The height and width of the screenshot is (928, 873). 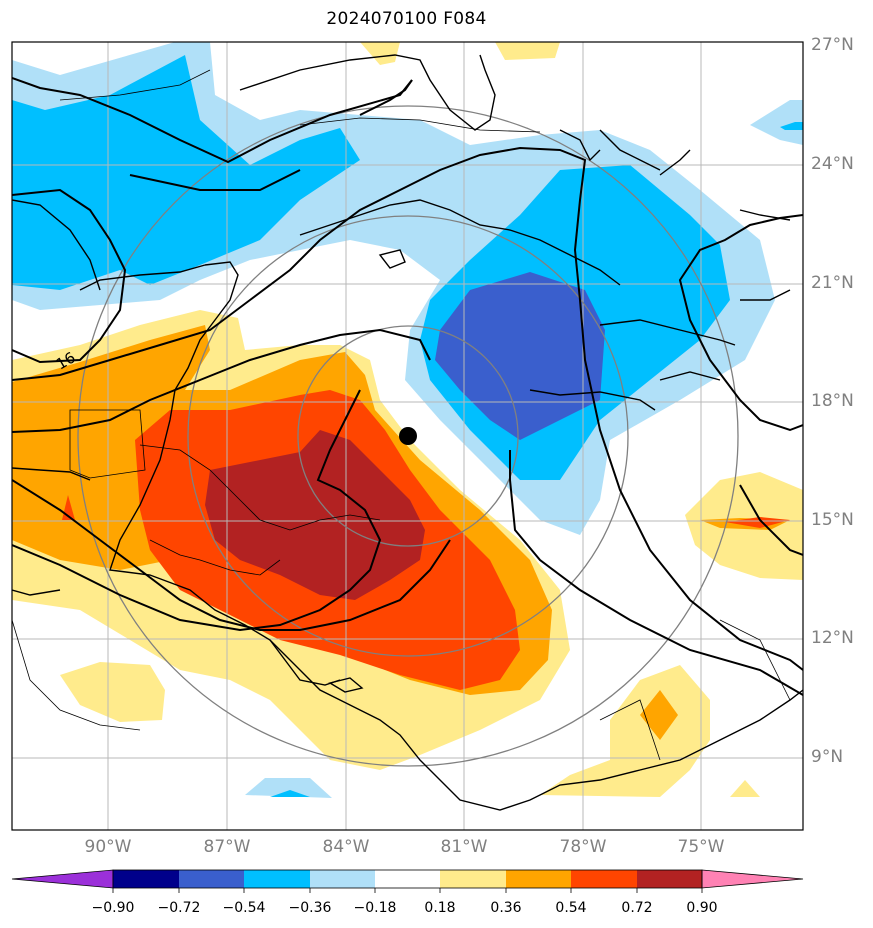 What do you see at coordinates (440, 908) in the screenshot?
I see `colorbar-tick-label: 0.18` at bounding box center [440, 908].